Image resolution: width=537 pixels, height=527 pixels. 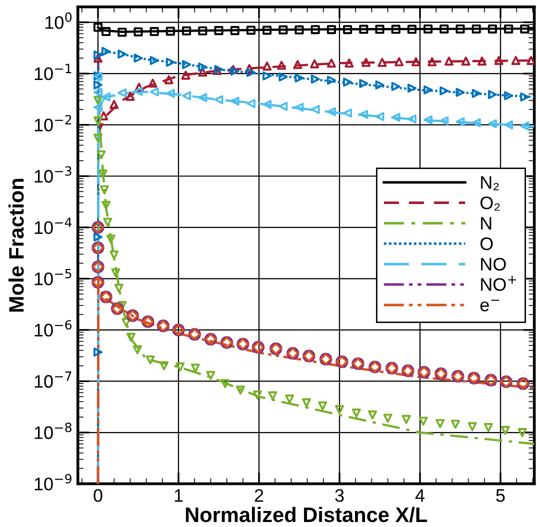 What do you see at coordinates (53, 226) in the screenshot?
I see `y-tick-label: 10$^{−4}$` at bounding box center [53, 226].